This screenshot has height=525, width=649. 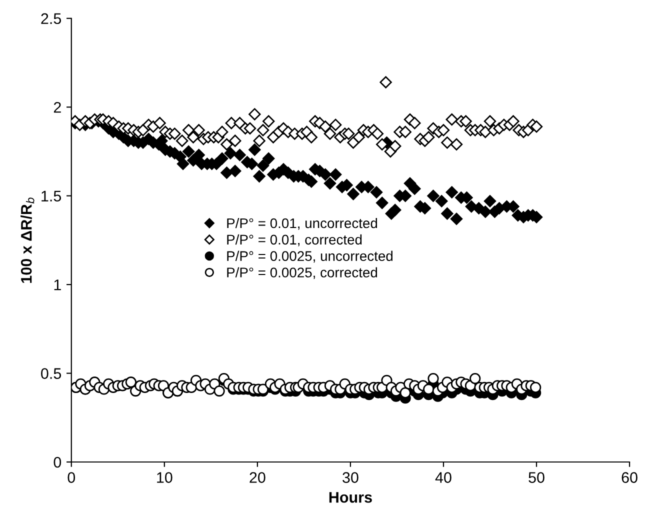 I want to click on legend-label: P/P° = 0.0025, corrected, so click(x=302, y=273).